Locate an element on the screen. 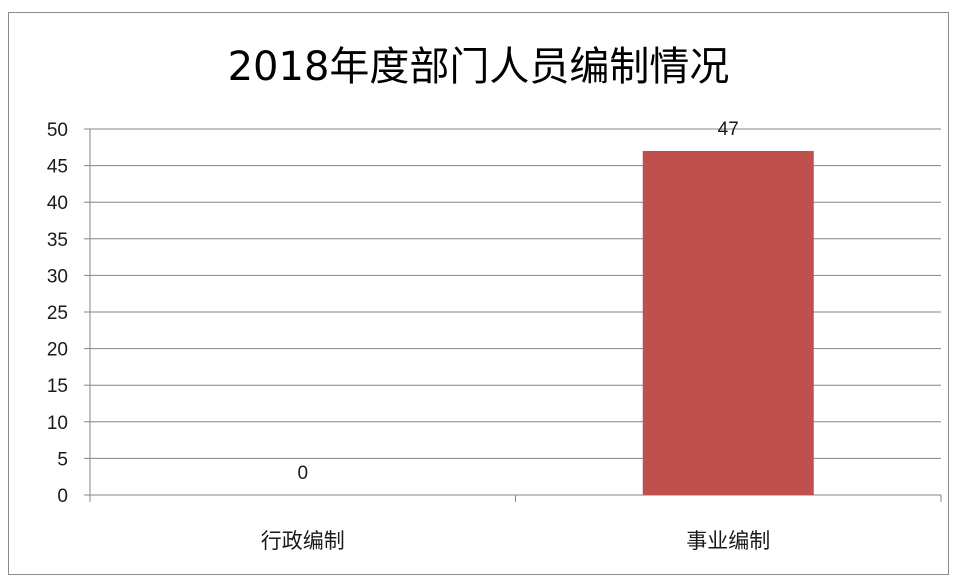  data-label: 47 is located at coordinates (728, 129).